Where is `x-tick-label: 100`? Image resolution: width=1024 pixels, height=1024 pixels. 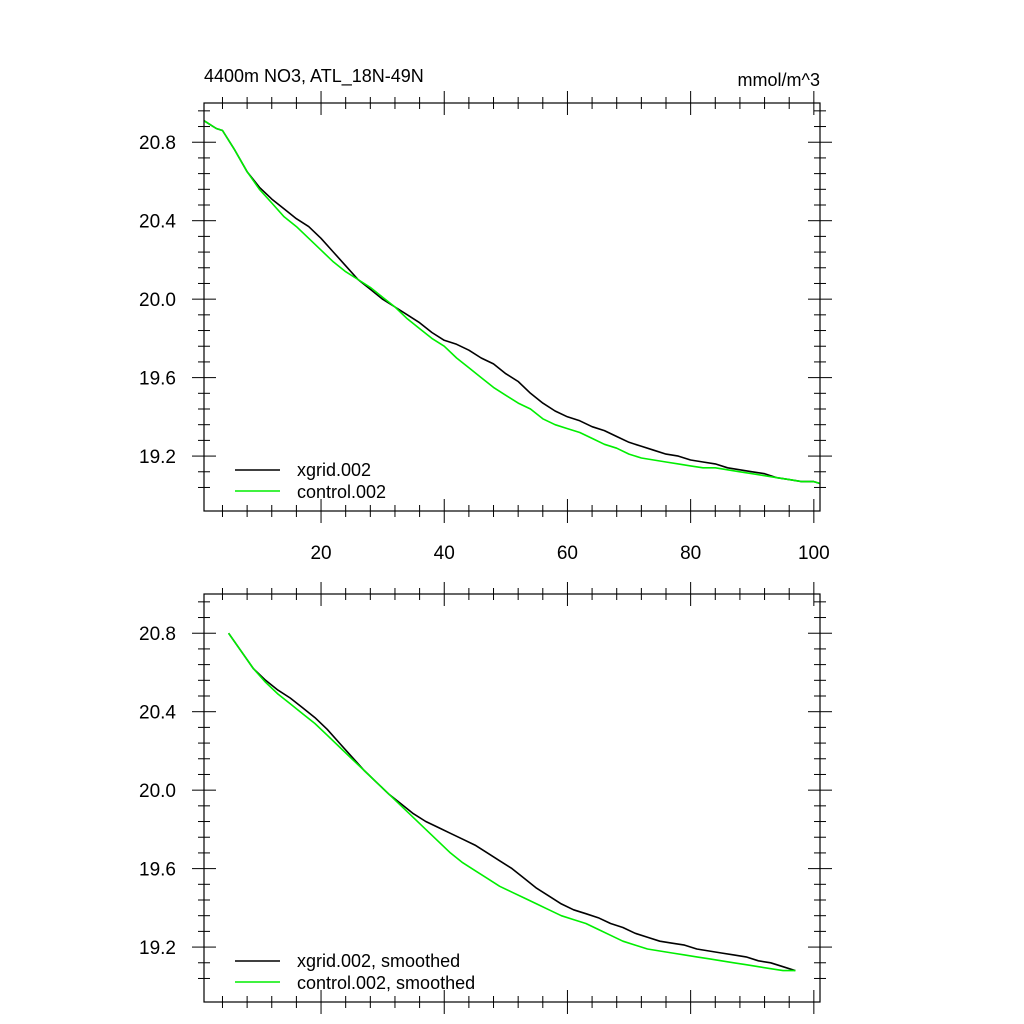
x-tick-label: 100 is located at coordinates (814, 553).